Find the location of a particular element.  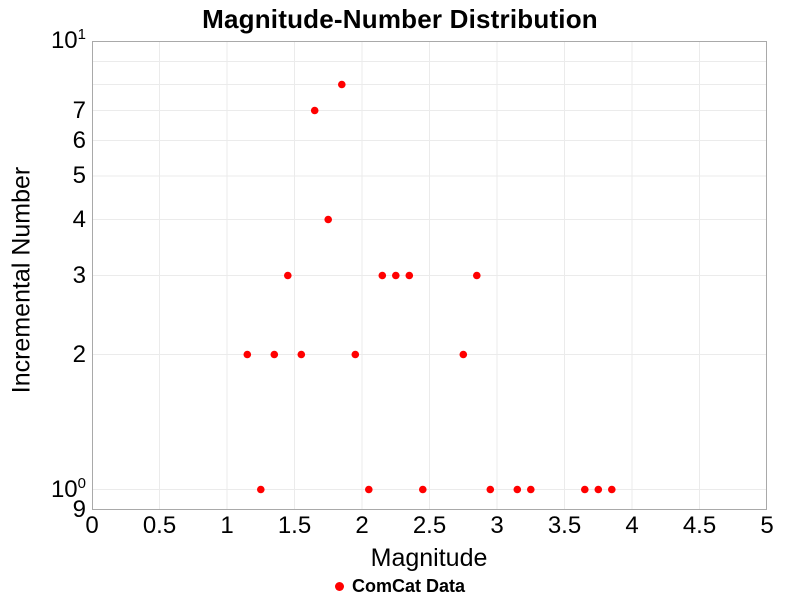

y-tick-label: 5 is located at coordinates (79, 175).